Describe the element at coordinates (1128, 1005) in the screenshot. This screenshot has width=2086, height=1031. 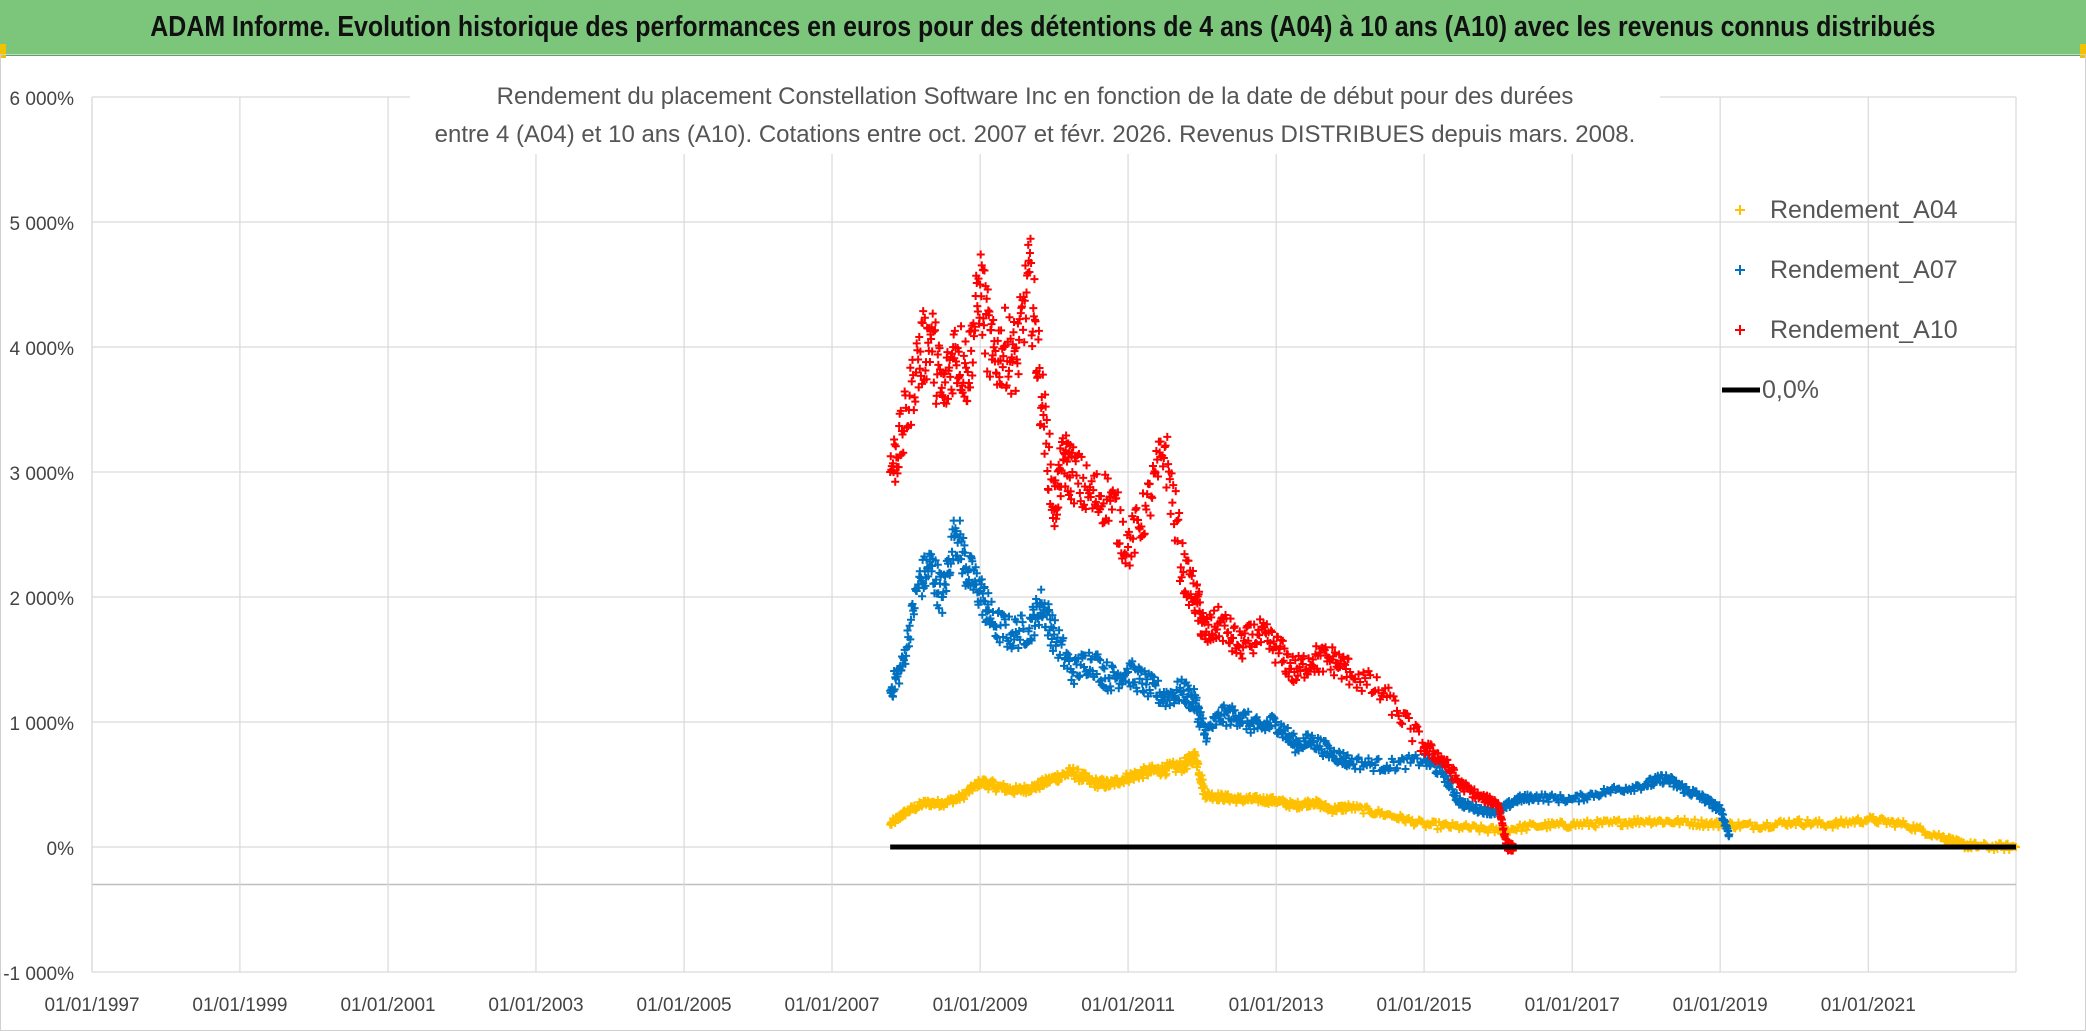
I see `x-tick-label: 01/01/2011` at that location.